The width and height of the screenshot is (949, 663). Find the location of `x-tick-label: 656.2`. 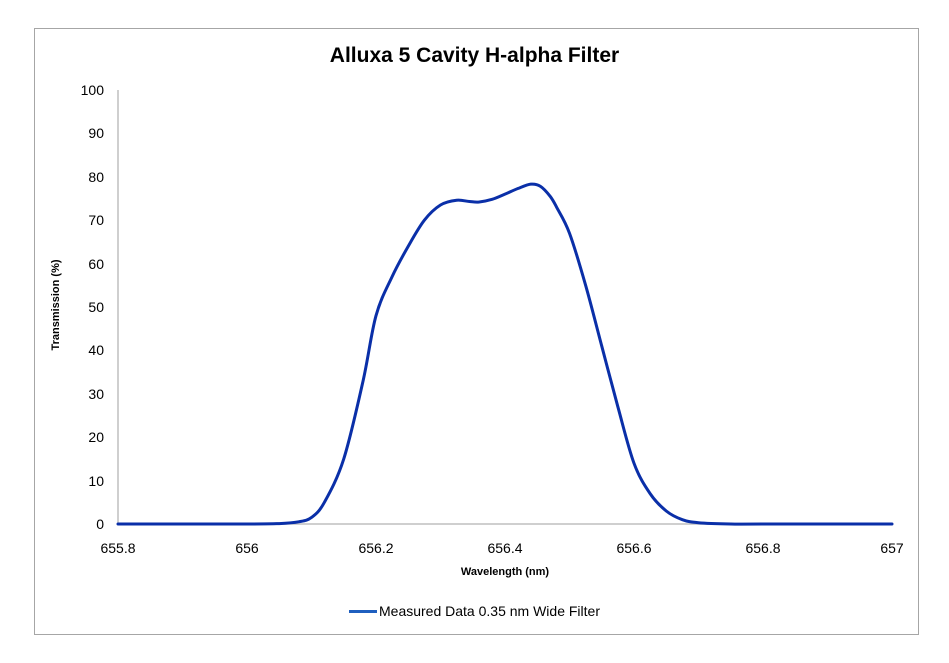

x-tick-label: 656.2 is located at coordinates (376, 548).